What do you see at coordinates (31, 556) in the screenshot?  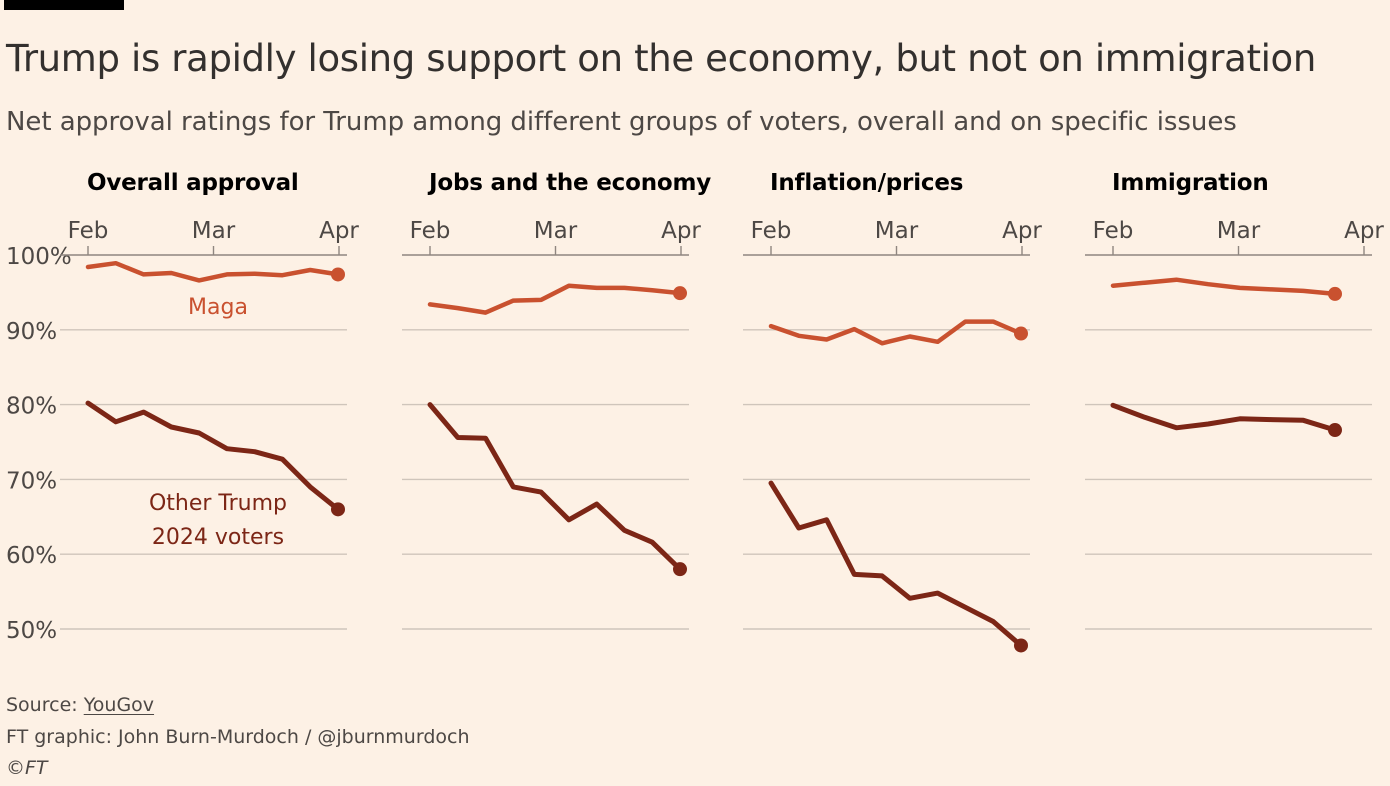 I see `y-tick-label: 60%` at bounding box center [31, 556].